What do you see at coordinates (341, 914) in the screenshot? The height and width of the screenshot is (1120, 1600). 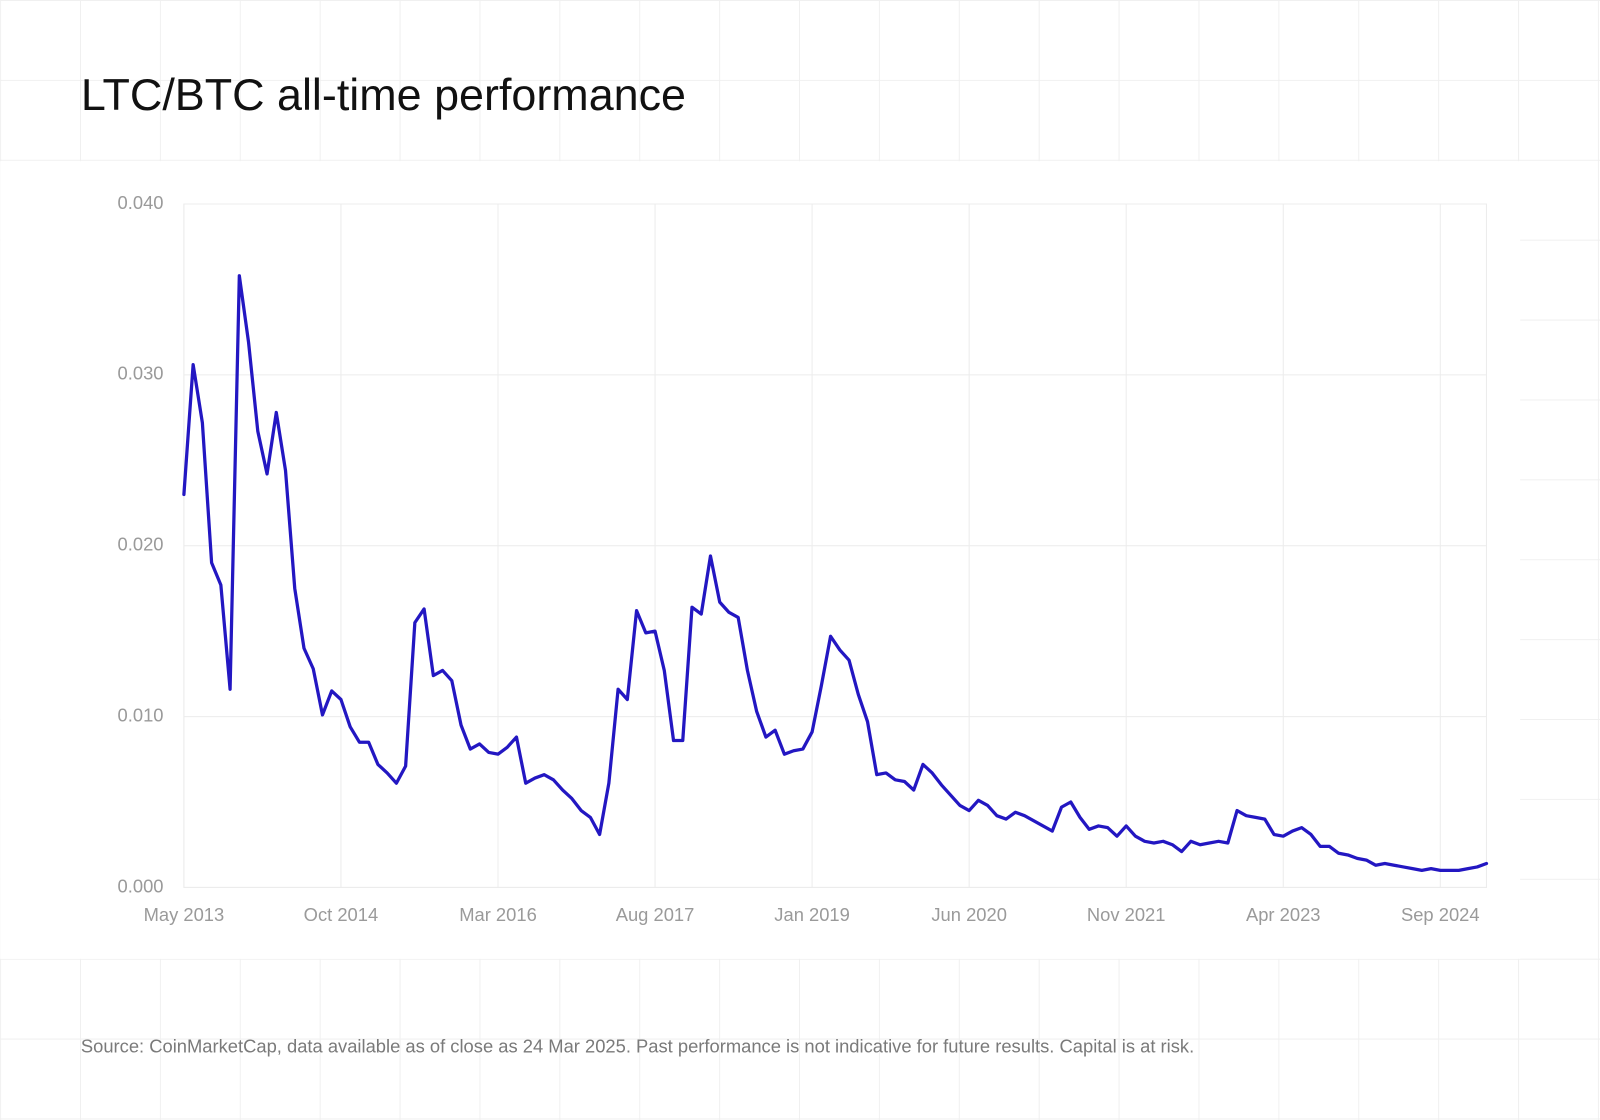 I see `x-tick-label: Oct 2014` at bounding box center [341, 914].